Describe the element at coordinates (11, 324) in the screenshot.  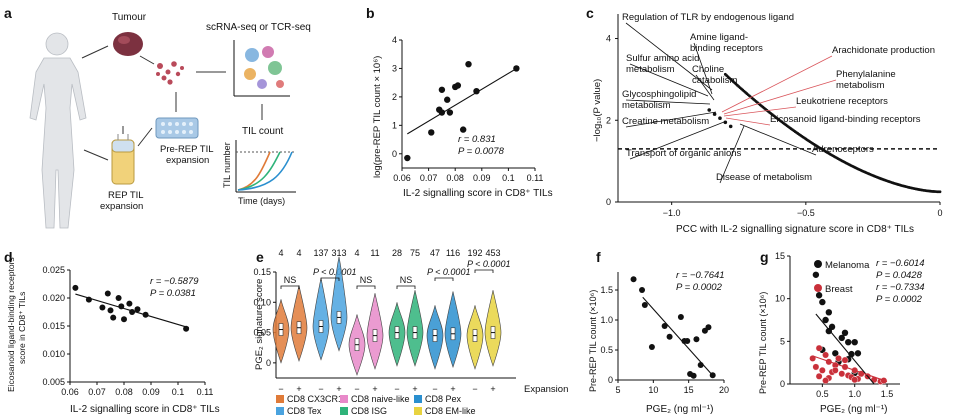
I see `y-axis-label-1: Eicosanoid ligand-binding receptors` at that location.